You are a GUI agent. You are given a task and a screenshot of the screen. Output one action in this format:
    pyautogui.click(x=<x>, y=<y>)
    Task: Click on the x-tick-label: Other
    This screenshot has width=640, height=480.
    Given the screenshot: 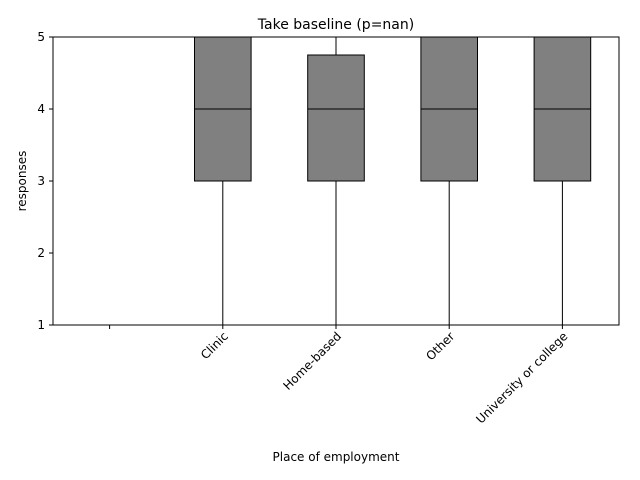 What is the action you would take?
    pyautogui.click(x=440, y=346)
    